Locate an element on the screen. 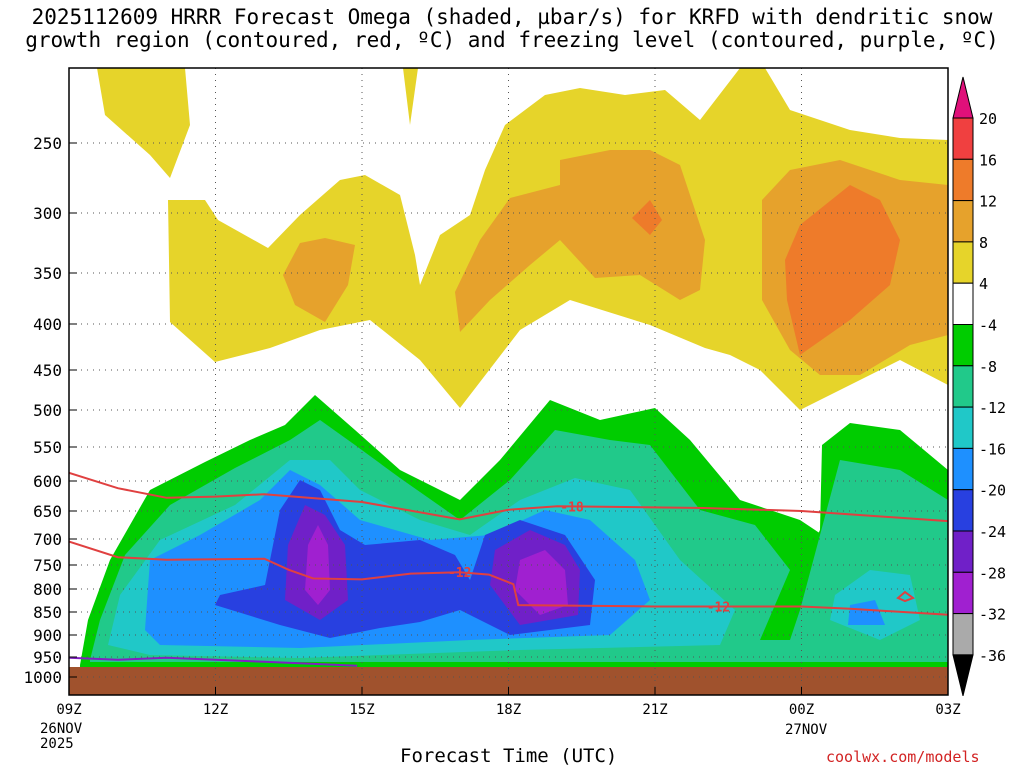 The width and height of the screenshot is (1024, 768). x-axis: 09Z 12Z 15Z 18Z 21Z 00Z 03Z is located at coordinates (508, 702).